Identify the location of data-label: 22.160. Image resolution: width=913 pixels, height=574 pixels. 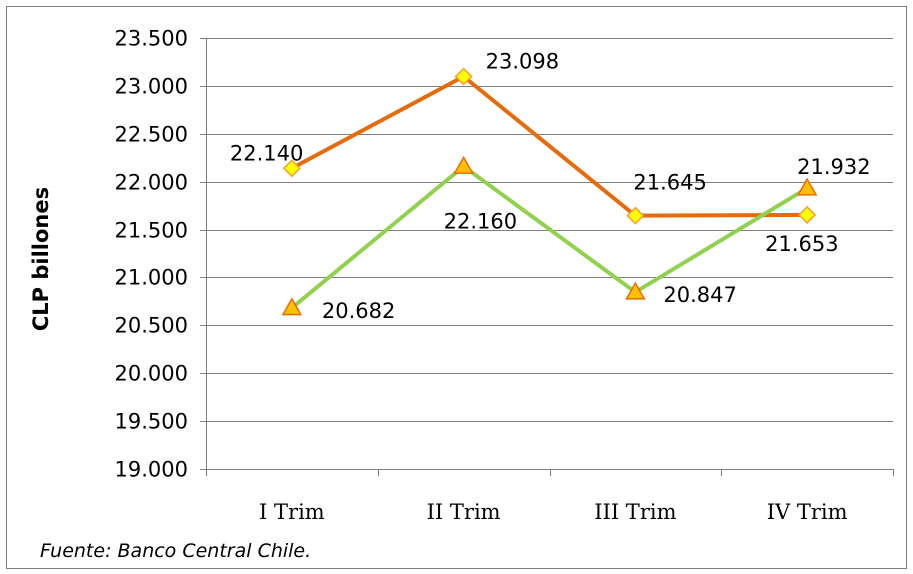
(480, 221).